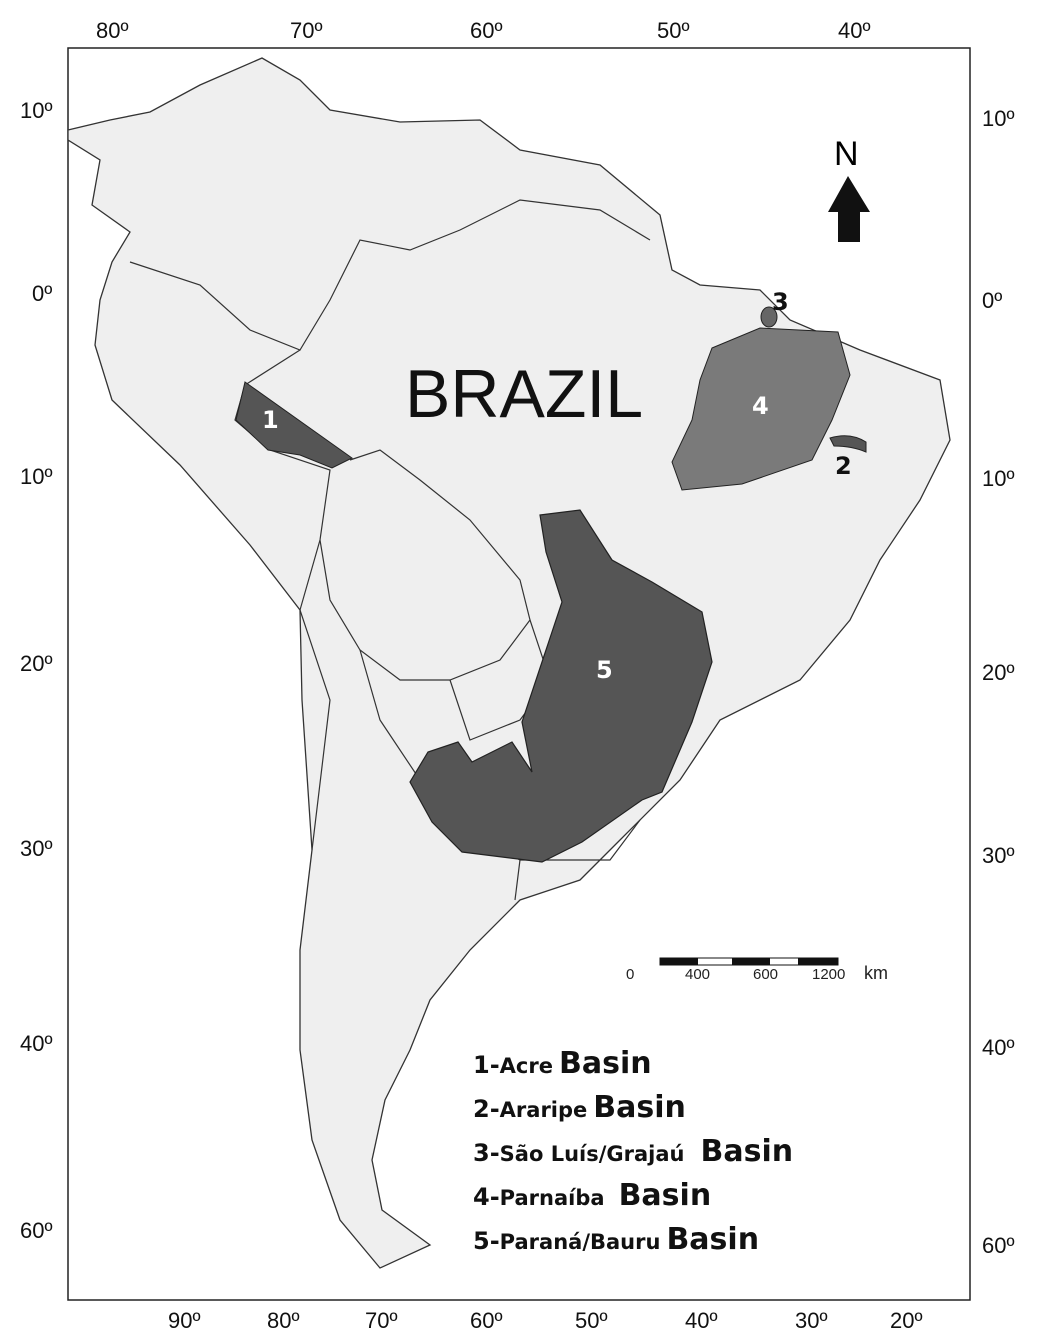  I want to click on basin-marker-2: 2, so click(843, 466).